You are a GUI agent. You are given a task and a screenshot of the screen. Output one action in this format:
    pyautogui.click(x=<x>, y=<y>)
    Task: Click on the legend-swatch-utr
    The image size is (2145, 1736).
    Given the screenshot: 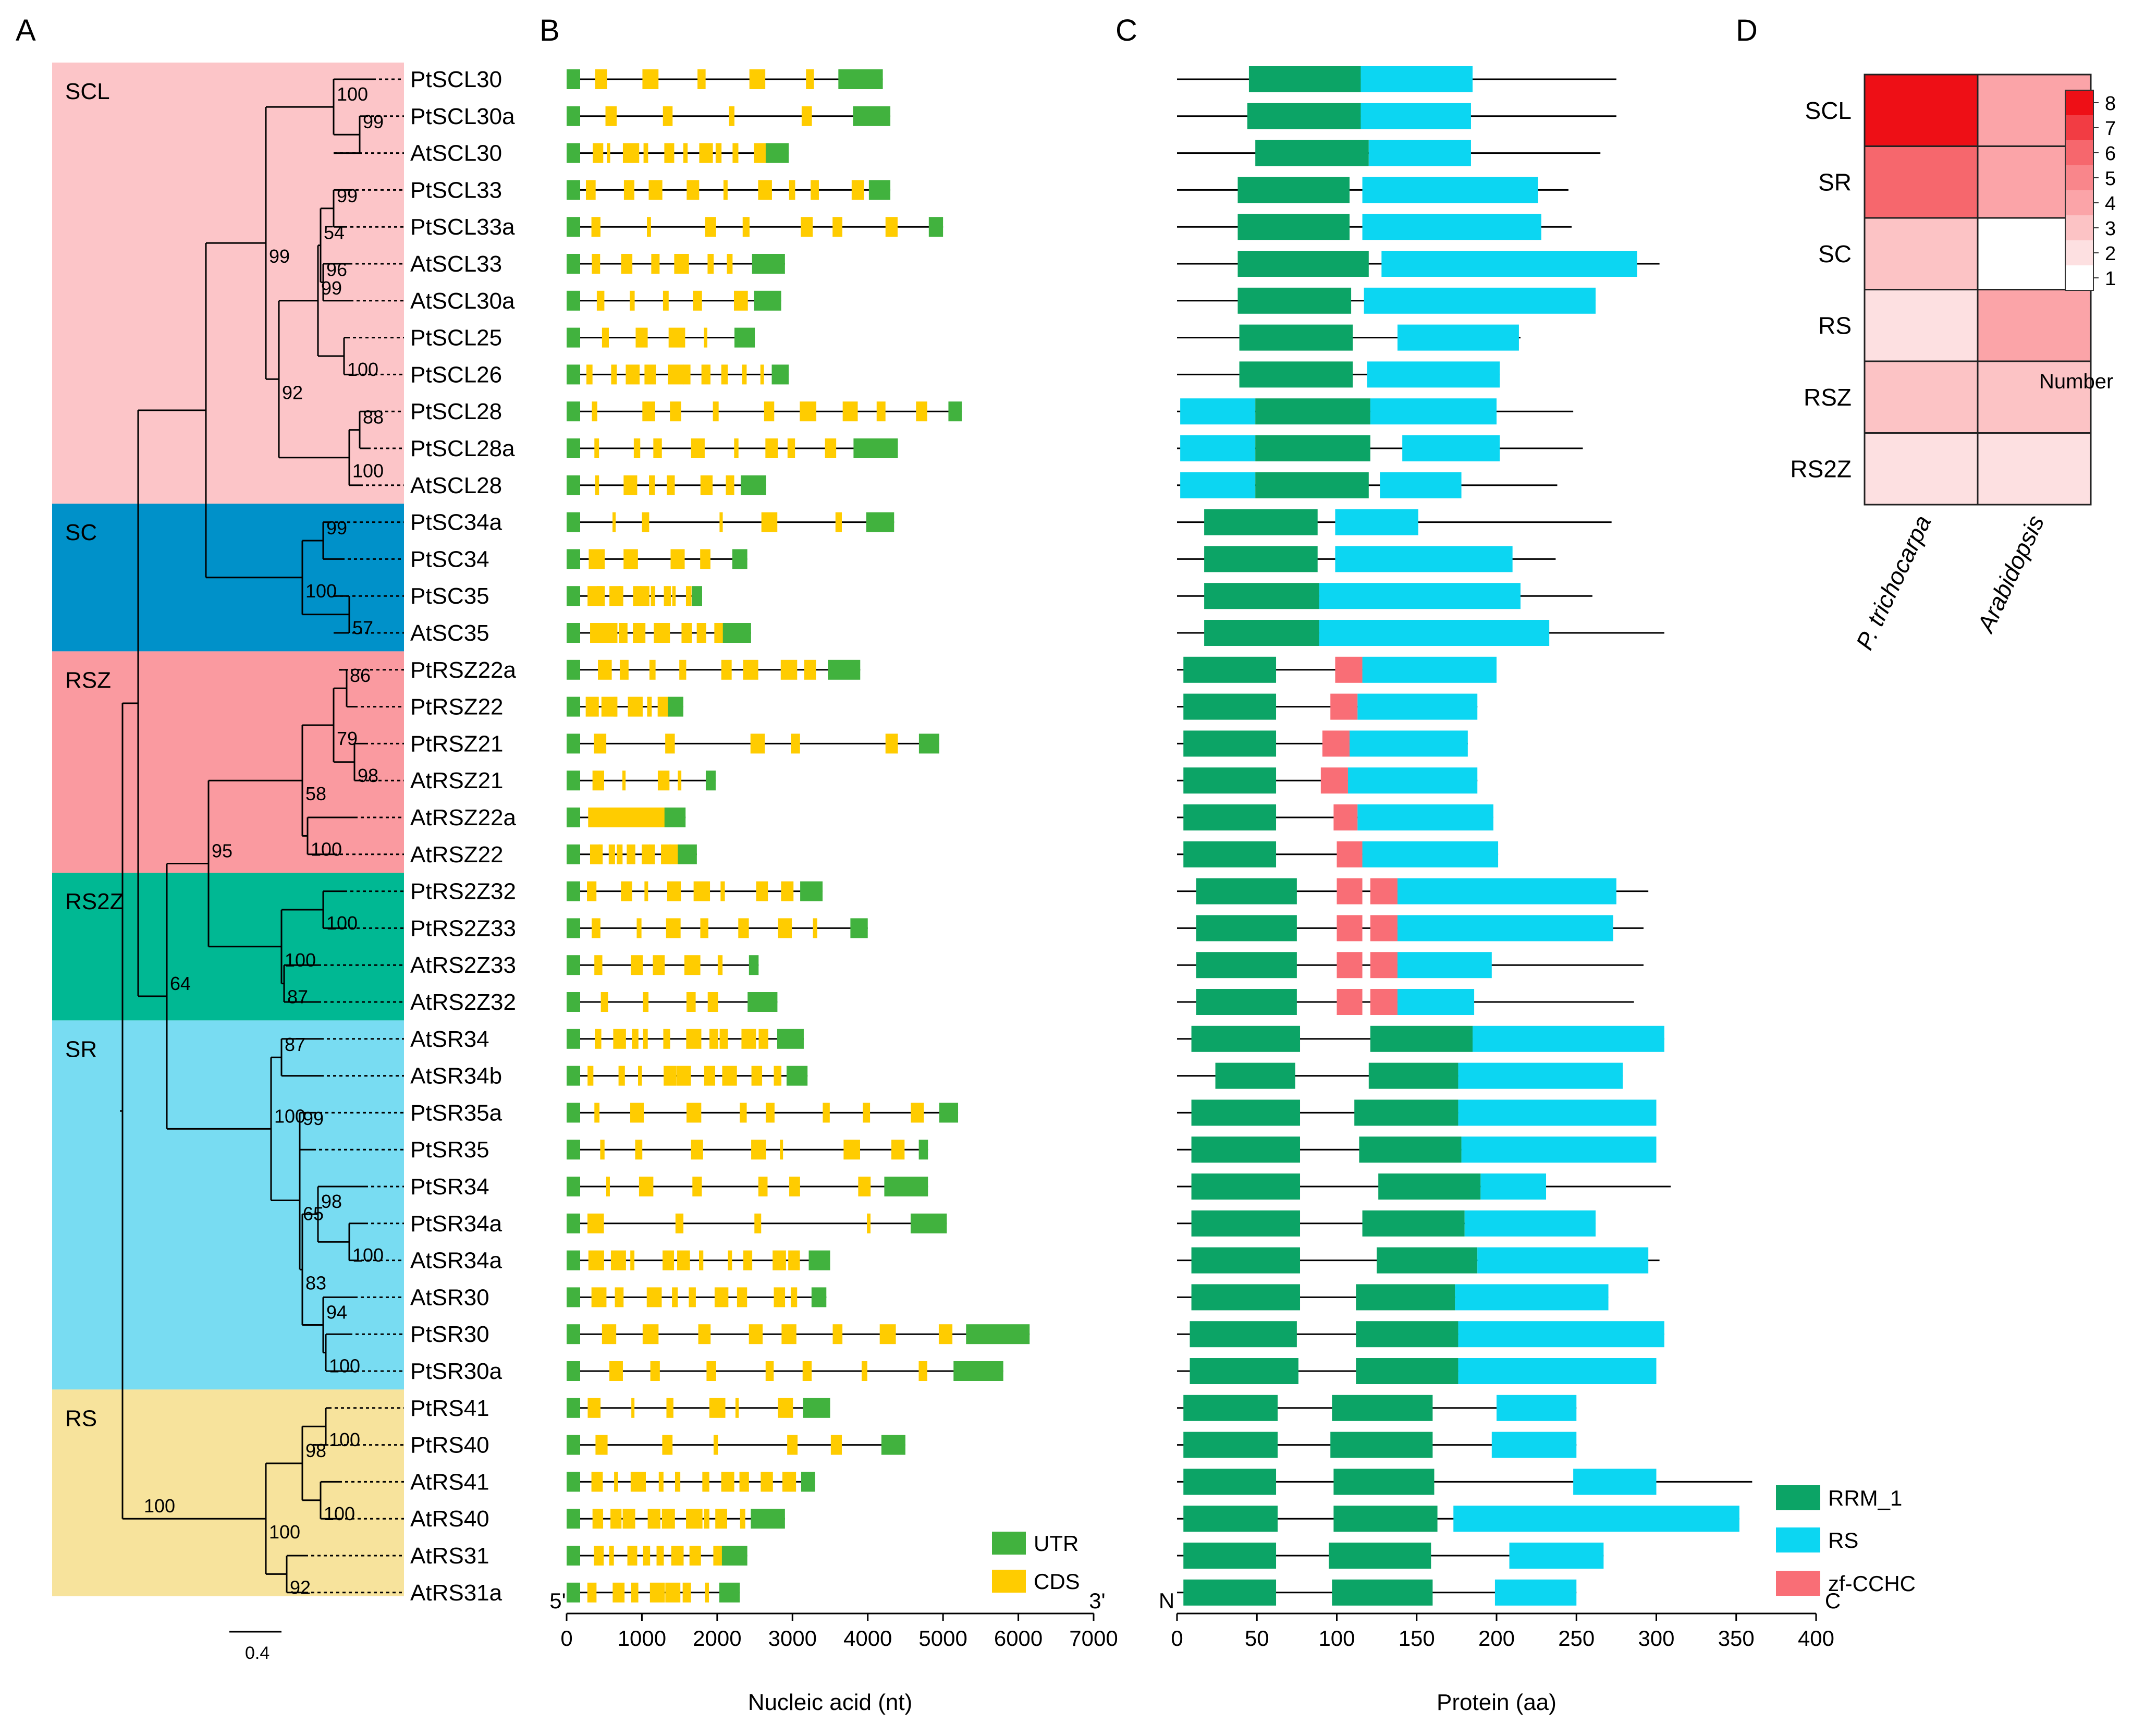 What is the action you would take?
    pyautogui.click(x=1009, y=1544)
    